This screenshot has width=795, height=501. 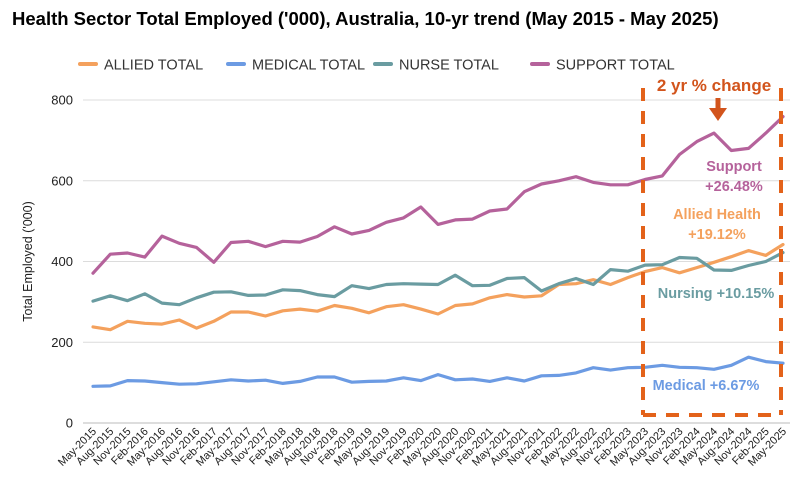 What do you see at coordinates (718, 114) in the screenshot?
I see `down-arrow-head` at bounding box center [718, 114].